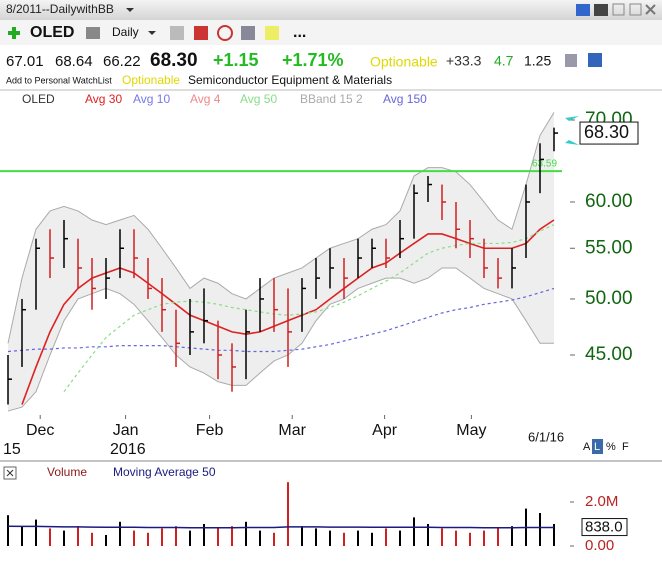 The height and width of the screenshot is (561, 662). I want to click on close-box, so click(10, 473).